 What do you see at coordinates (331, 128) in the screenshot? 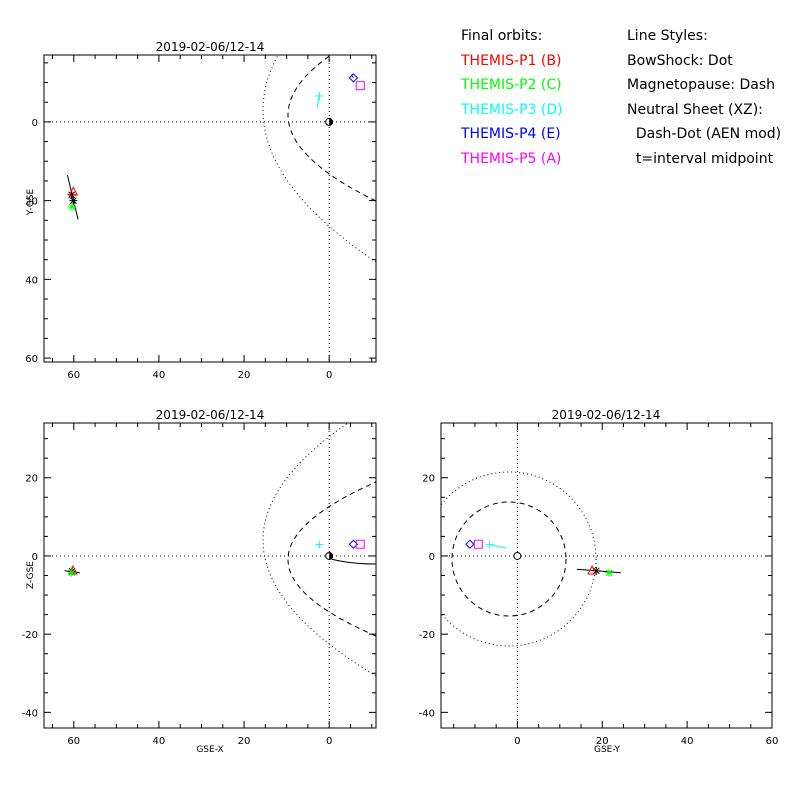
I see `xy-magnetopause-curve` at bounding box center [331, 128].